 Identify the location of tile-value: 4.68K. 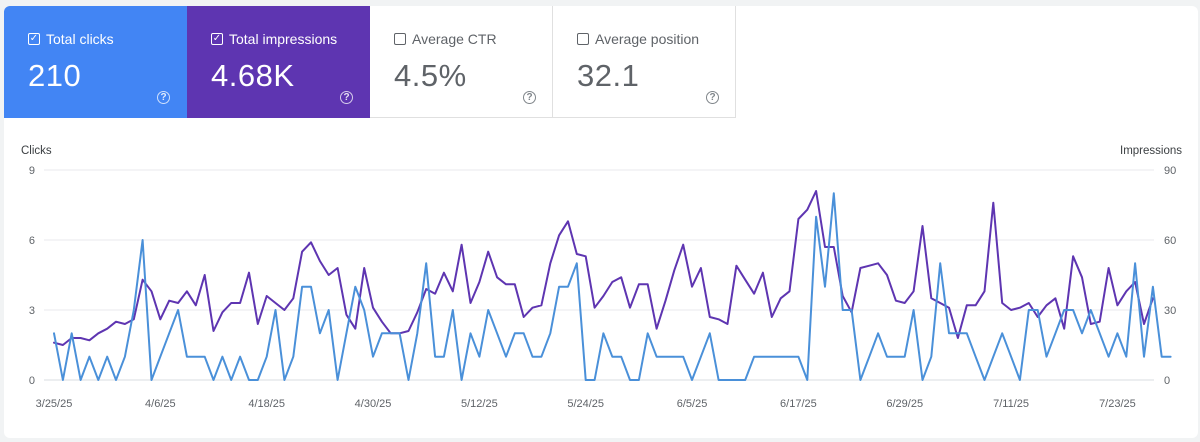
(253, 75).